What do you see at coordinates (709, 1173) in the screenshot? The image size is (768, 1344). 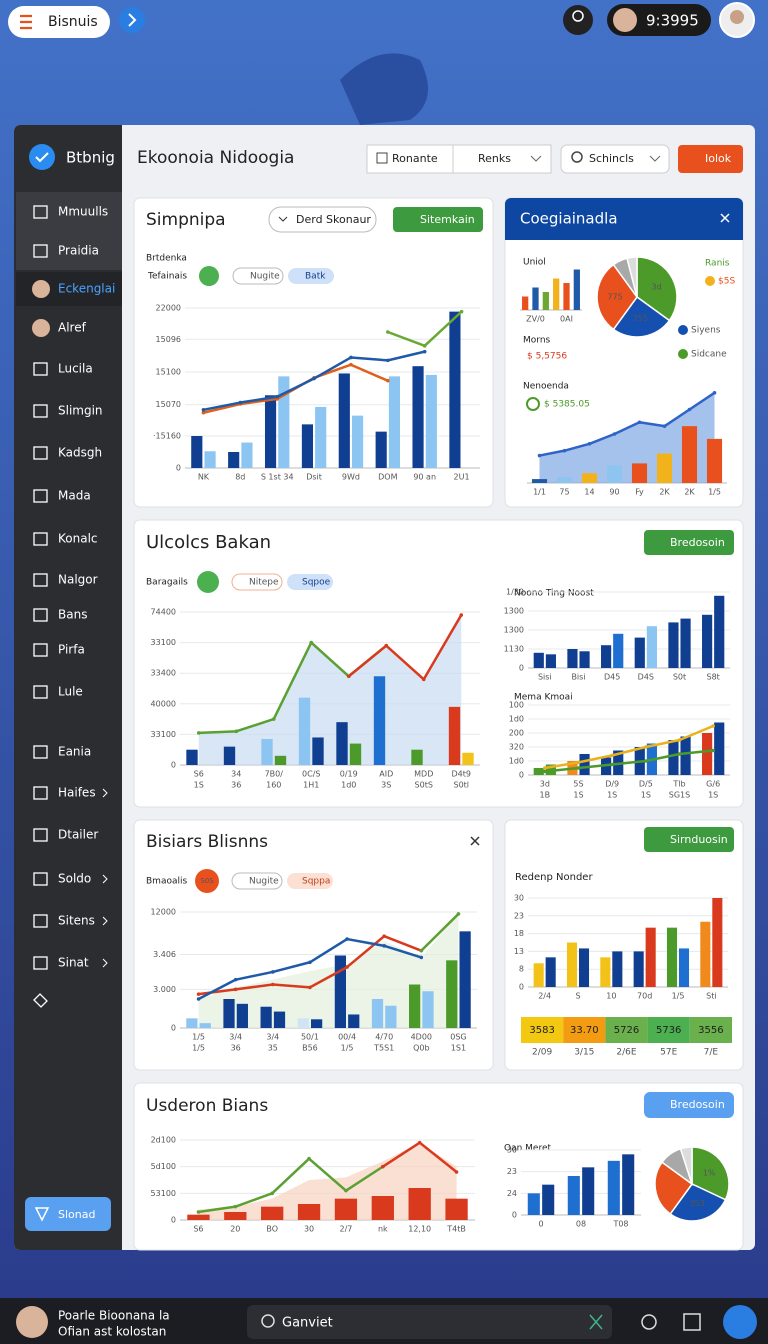 I see `slice-label: 1%` at bounding box center [709, 1173].